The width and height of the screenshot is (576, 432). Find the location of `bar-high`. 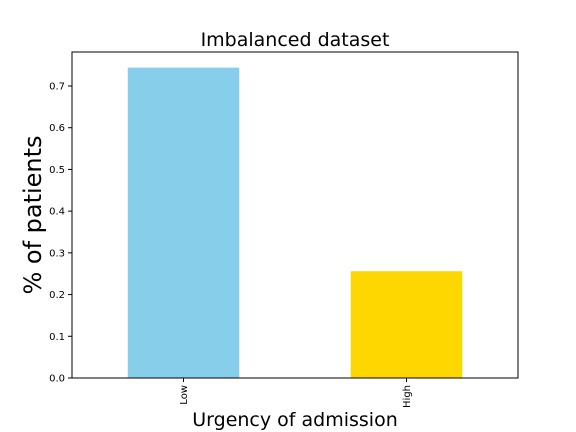

bar-high is located at coordinates (406, 324).